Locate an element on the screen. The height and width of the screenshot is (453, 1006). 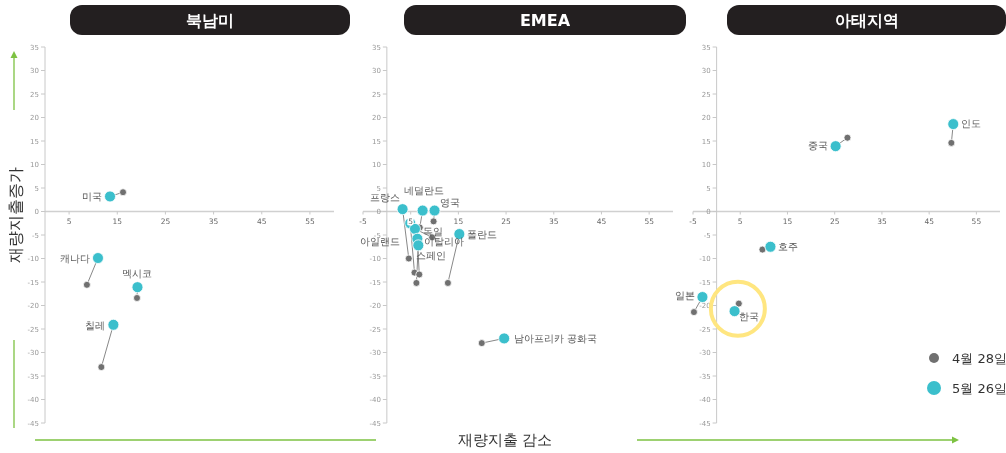
annotation: 캐나다 is located at coordinates (74, 259).